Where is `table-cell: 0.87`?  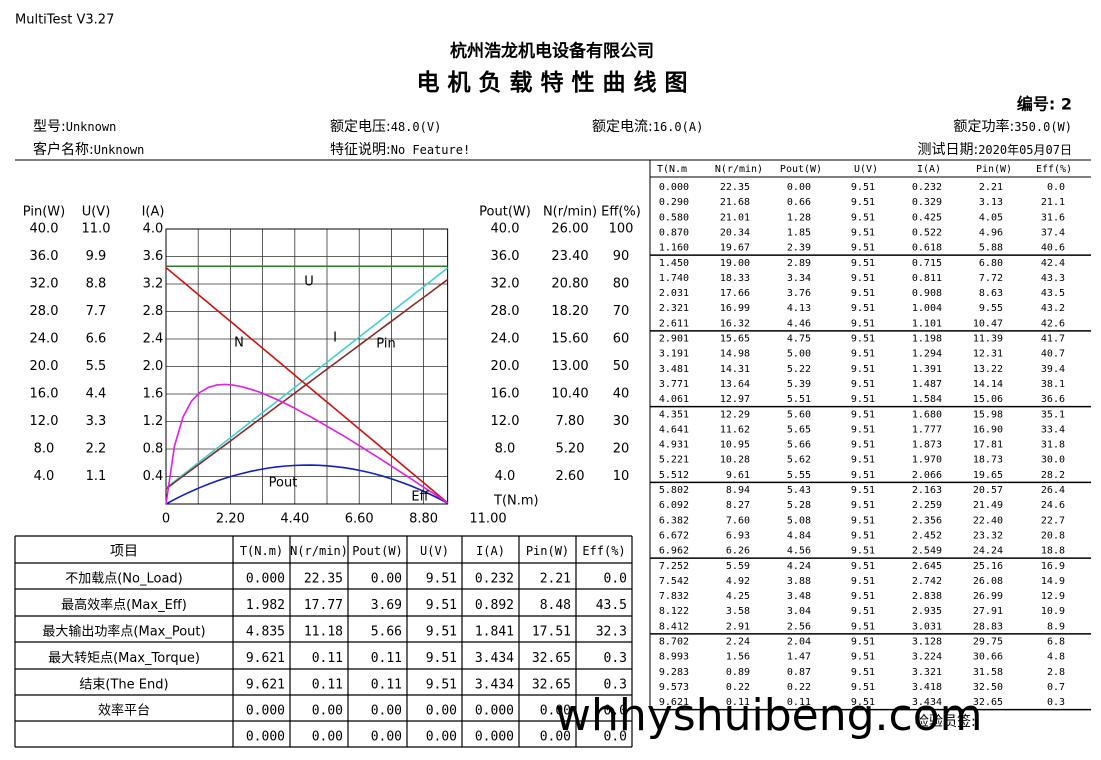
table-cell: 0.87 is located at coordinates (799, 672).